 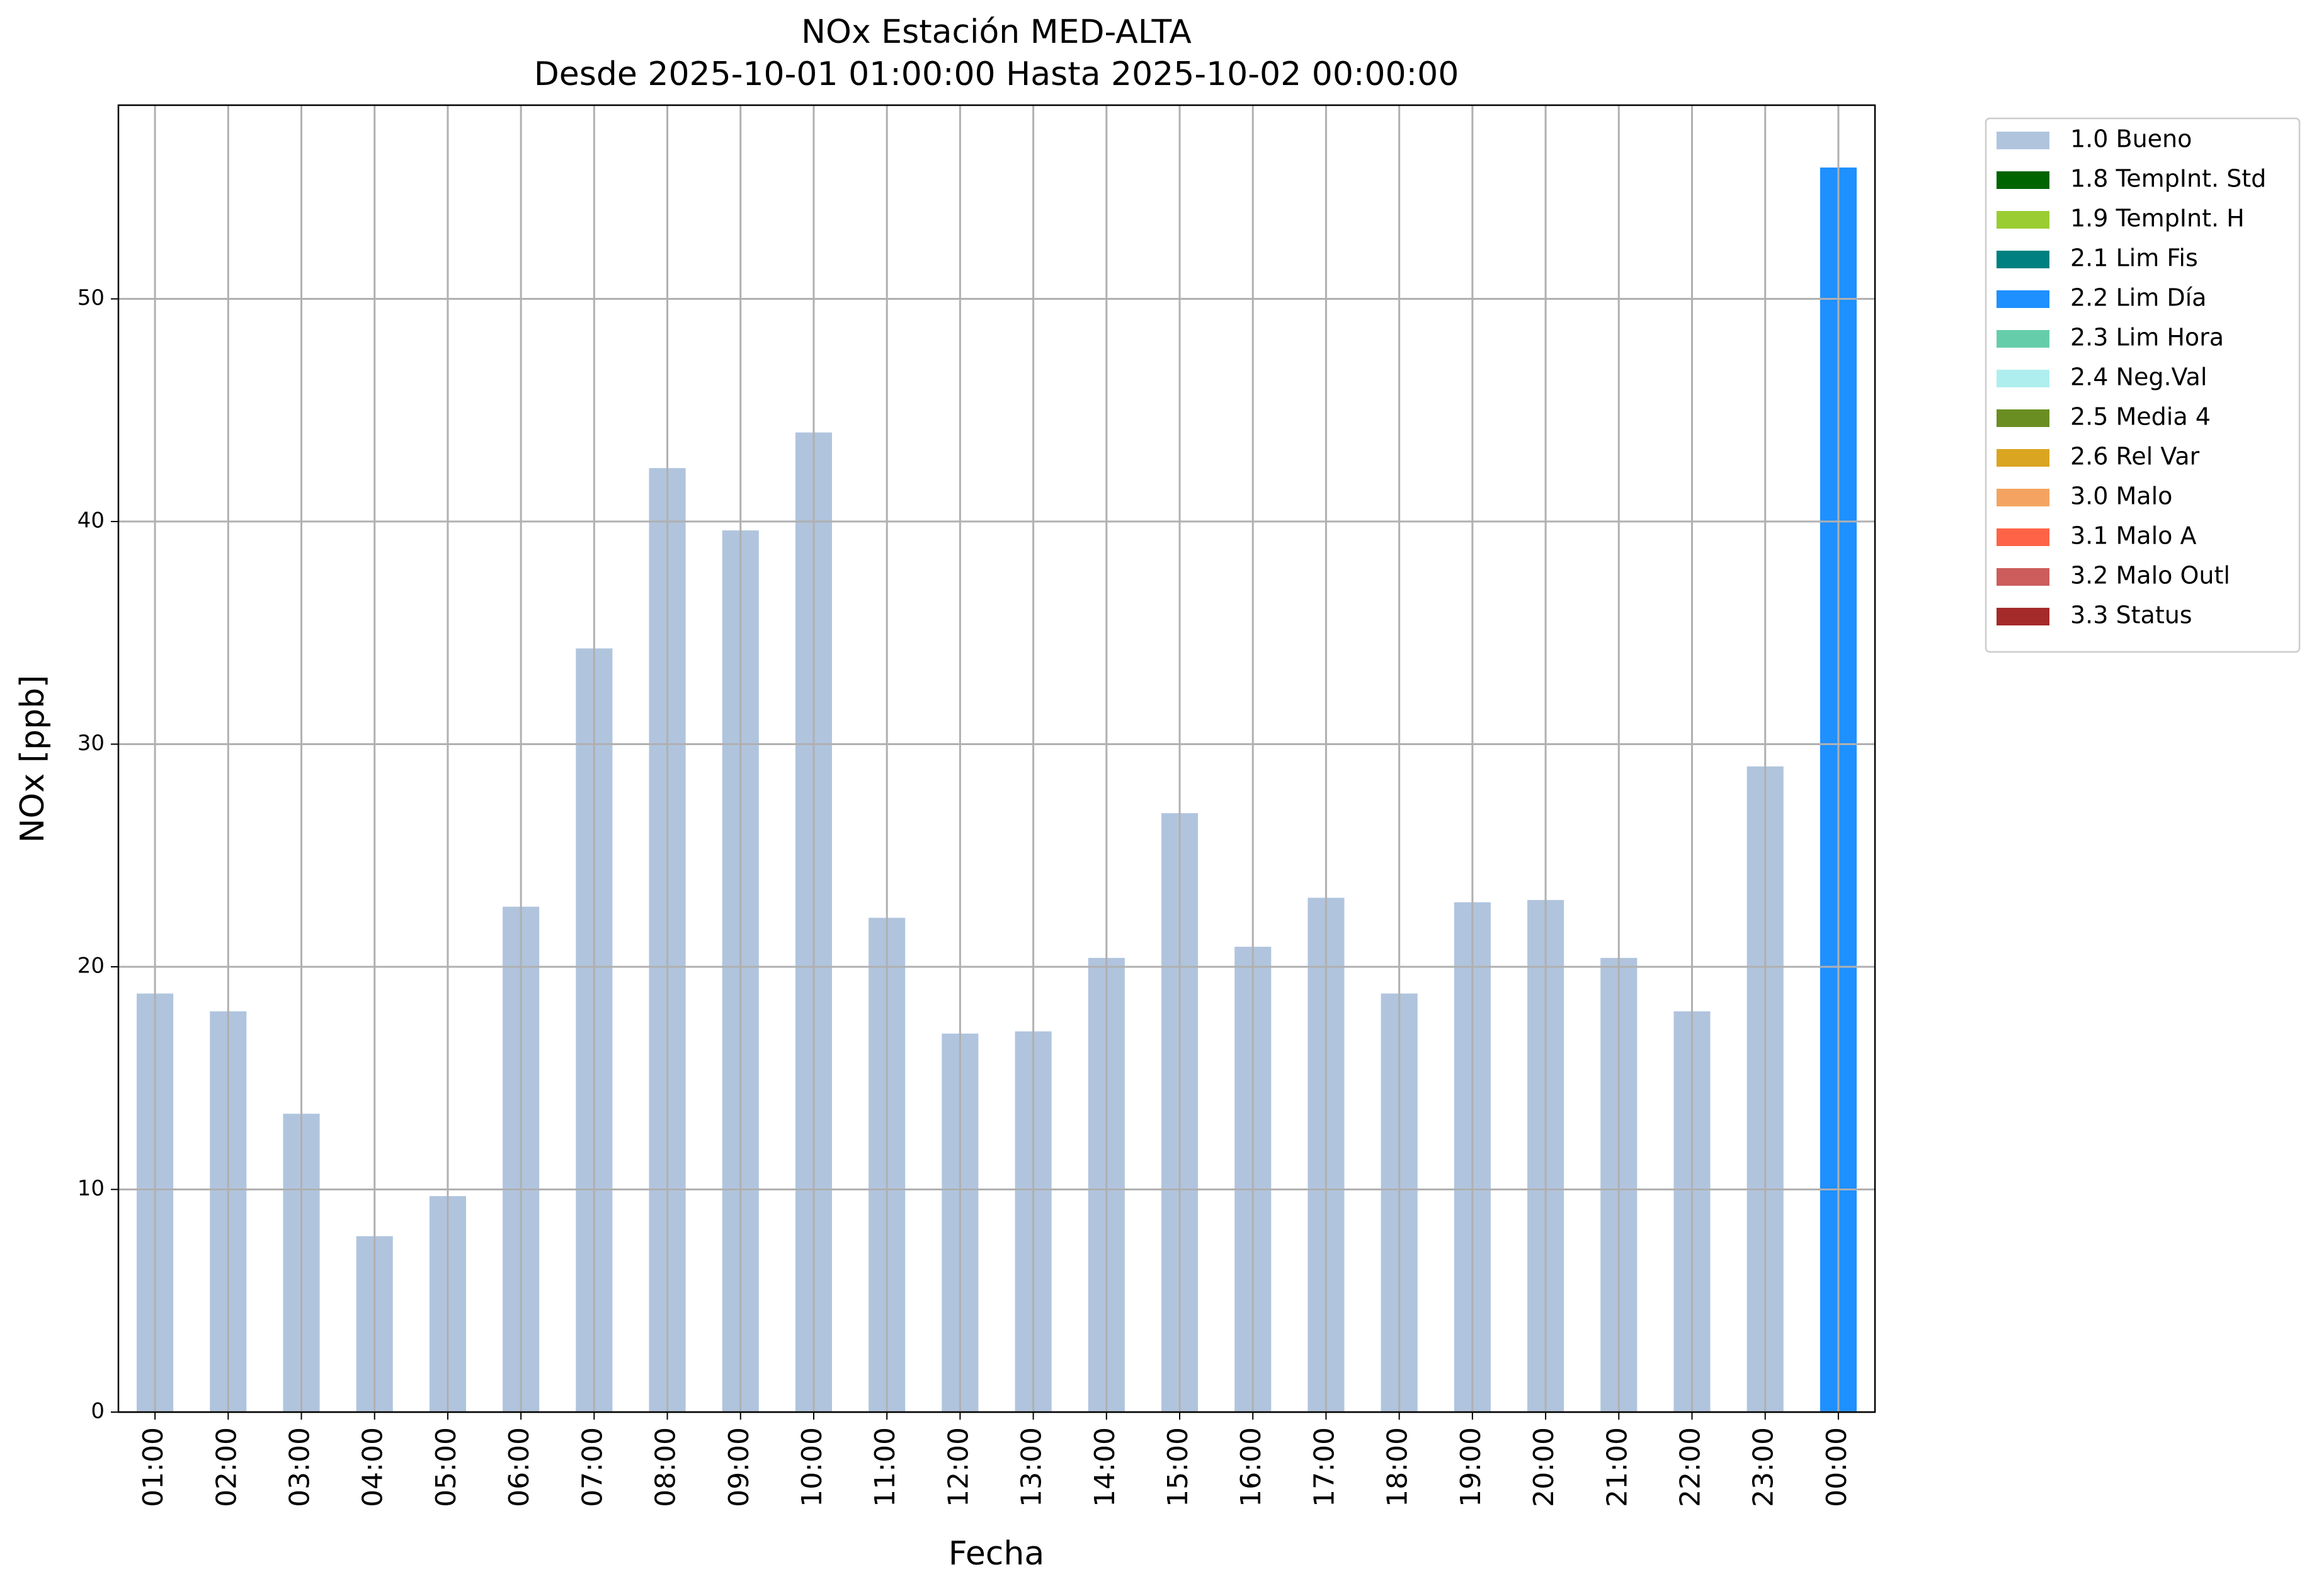 I want to click on x-tick-label: 19:00, so click(x=1471, y=1467).